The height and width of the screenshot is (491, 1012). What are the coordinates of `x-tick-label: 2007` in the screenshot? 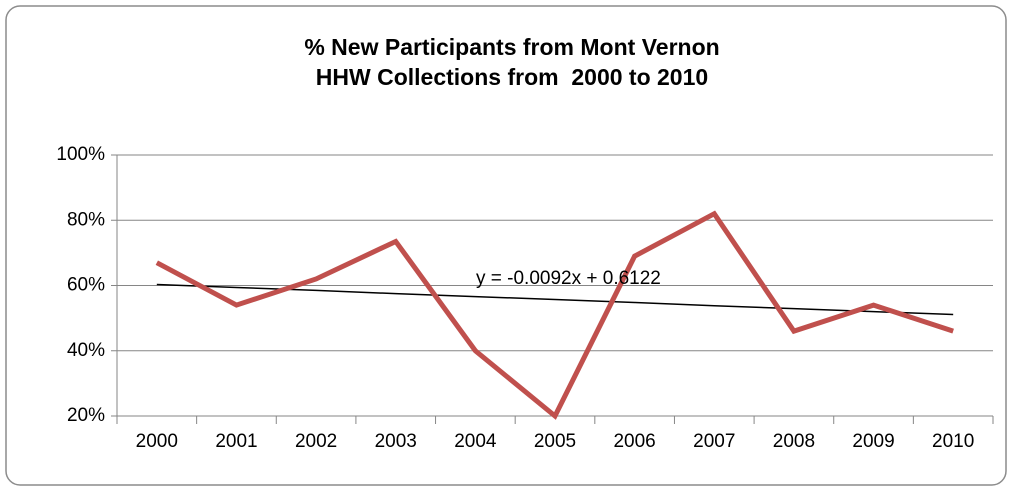 It's located at (714, 441).